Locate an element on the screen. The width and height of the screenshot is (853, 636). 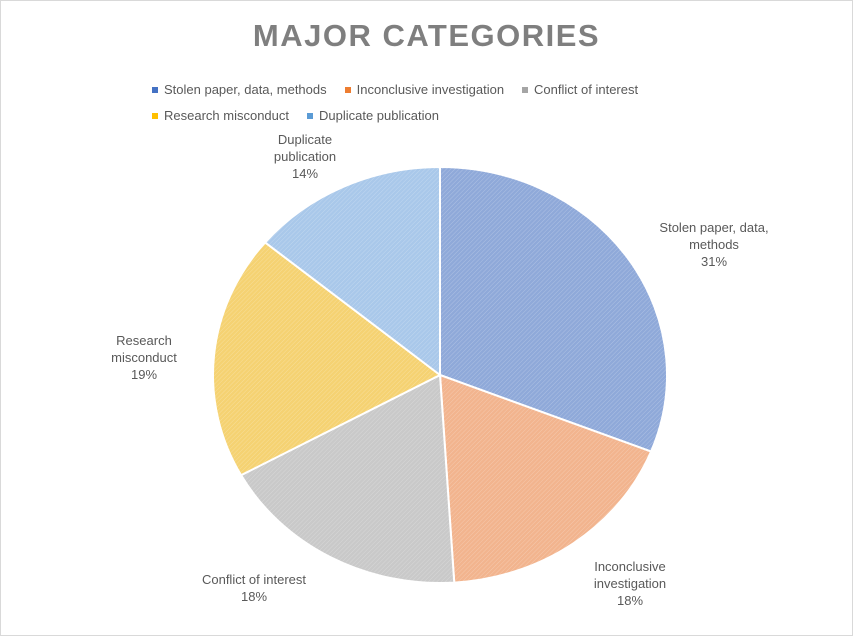
slice-data-label-line: Research is located at coordinates (144, 340).